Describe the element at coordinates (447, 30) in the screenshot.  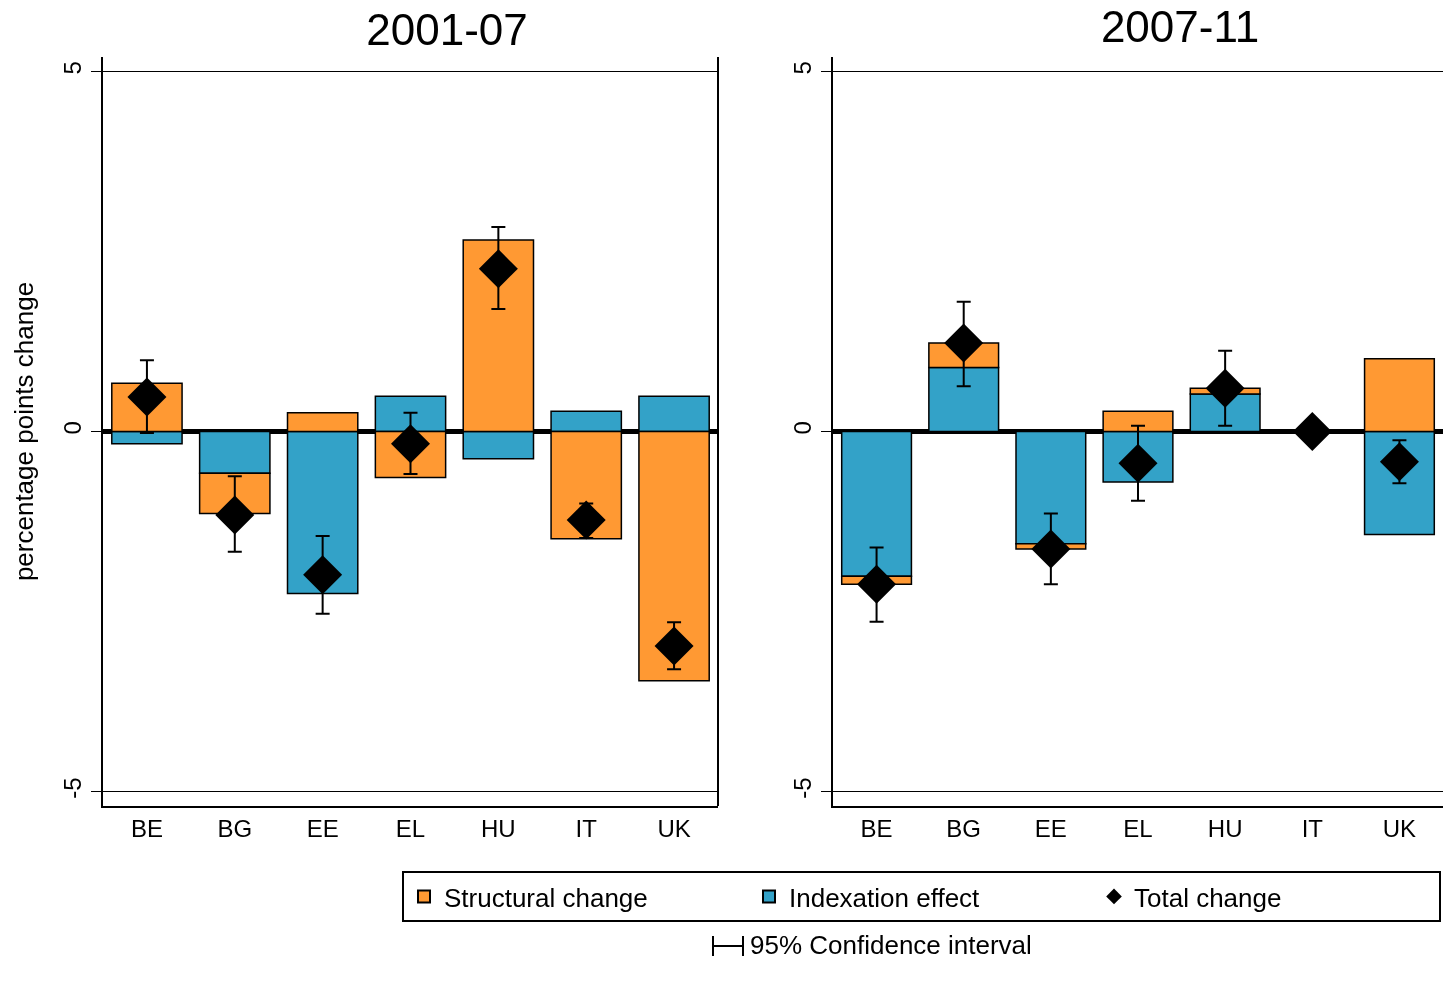
I see `chart-title: 2001-07` at that location.